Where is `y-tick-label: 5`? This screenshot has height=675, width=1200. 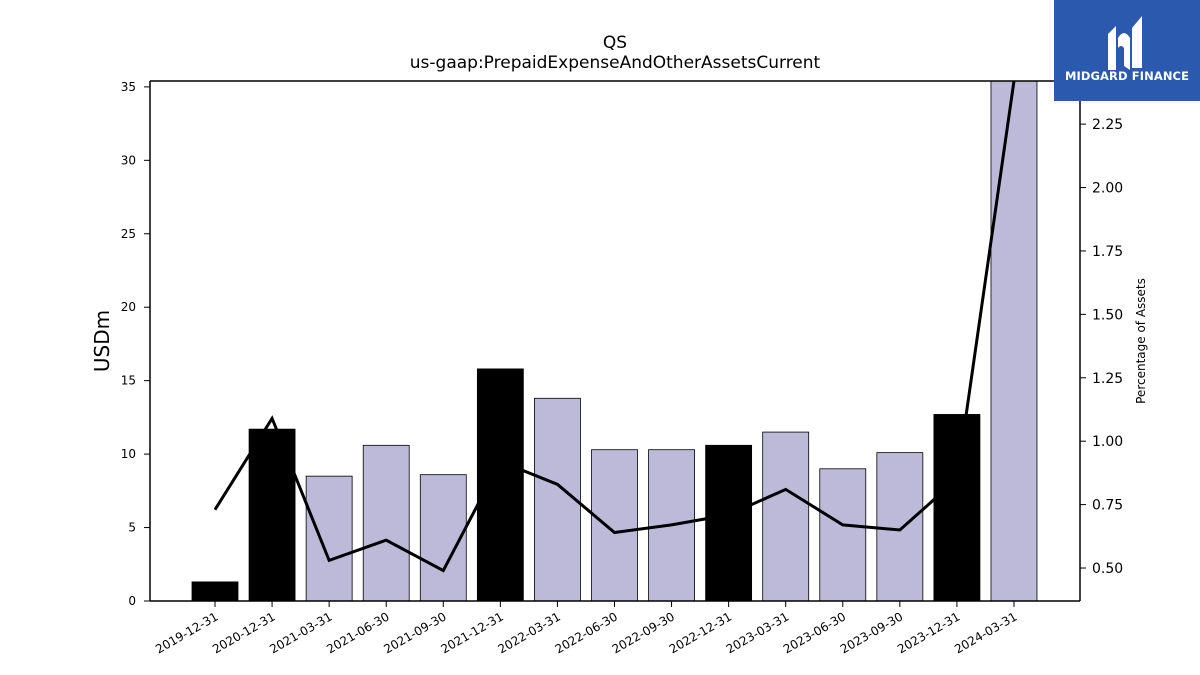
y-tick-label: 5 is located at coordinates (132, 528).